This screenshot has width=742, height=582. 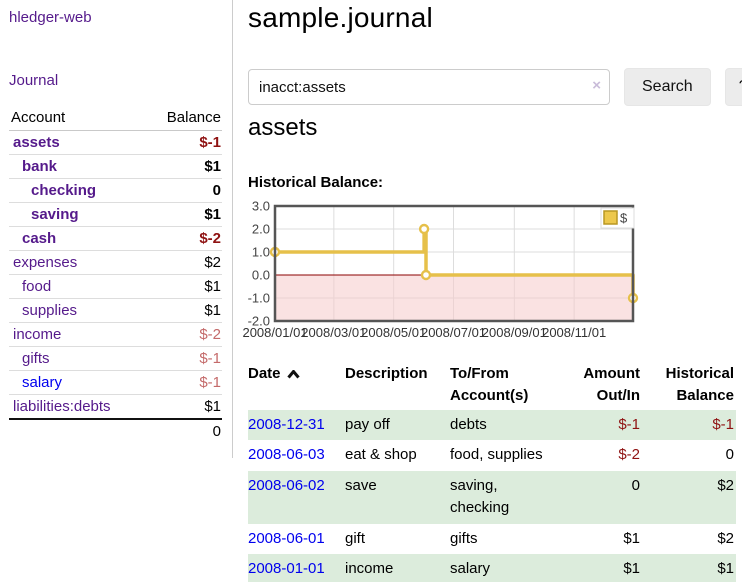 I want to click on account-row: income $-2, so click(x=115, y=334).